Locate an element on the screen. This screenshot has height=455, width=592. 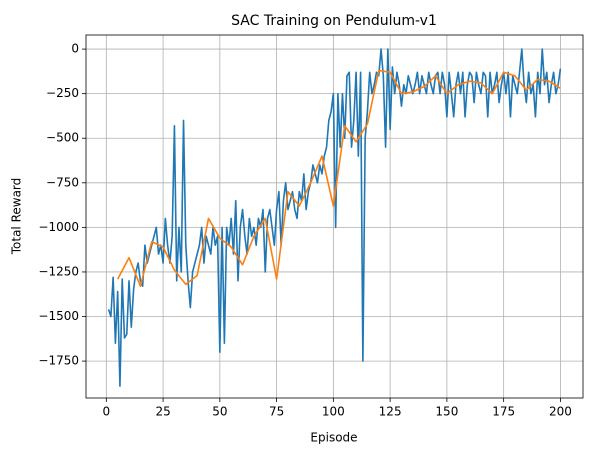
x-tick-label: 100 is located at coordinates (333, 412).